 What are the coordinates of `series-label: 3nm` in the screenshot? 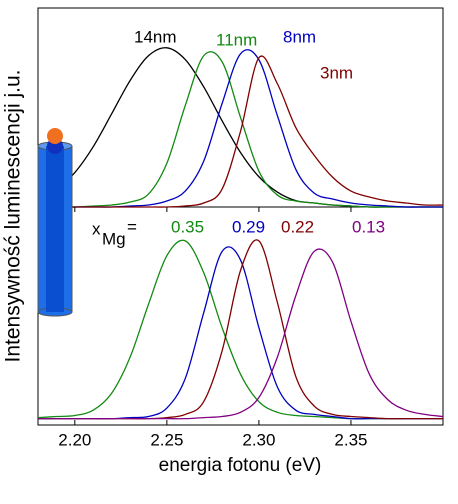 It's located at (336, 72).